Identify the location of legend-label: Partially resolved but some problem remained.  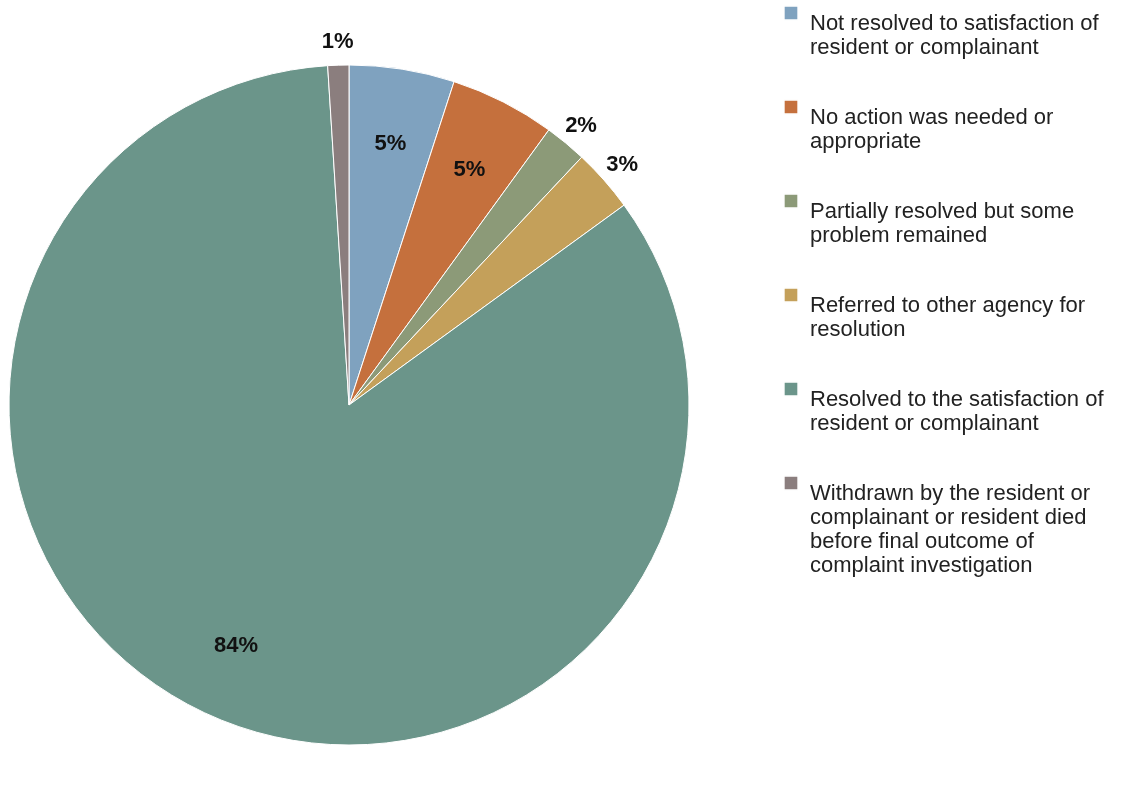
(942, 222).